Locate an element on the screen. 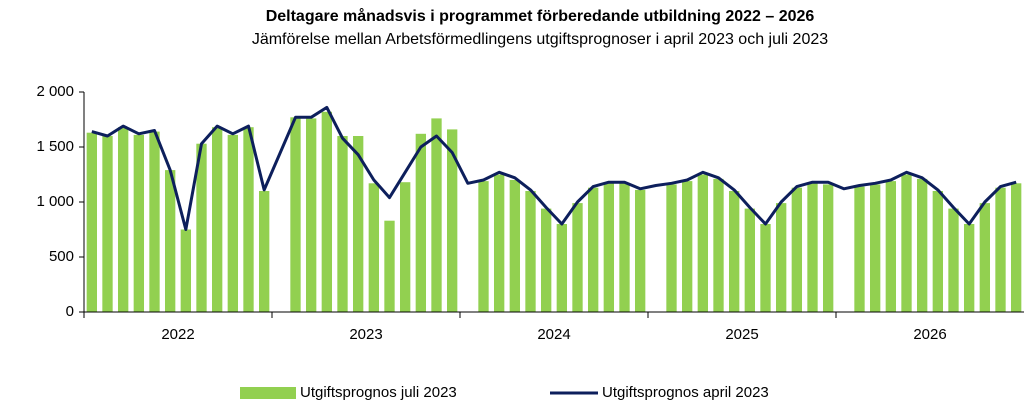 This screenshot has height=410, width=1027. y-tick-label: 0 is located at coordinates (70, 311).